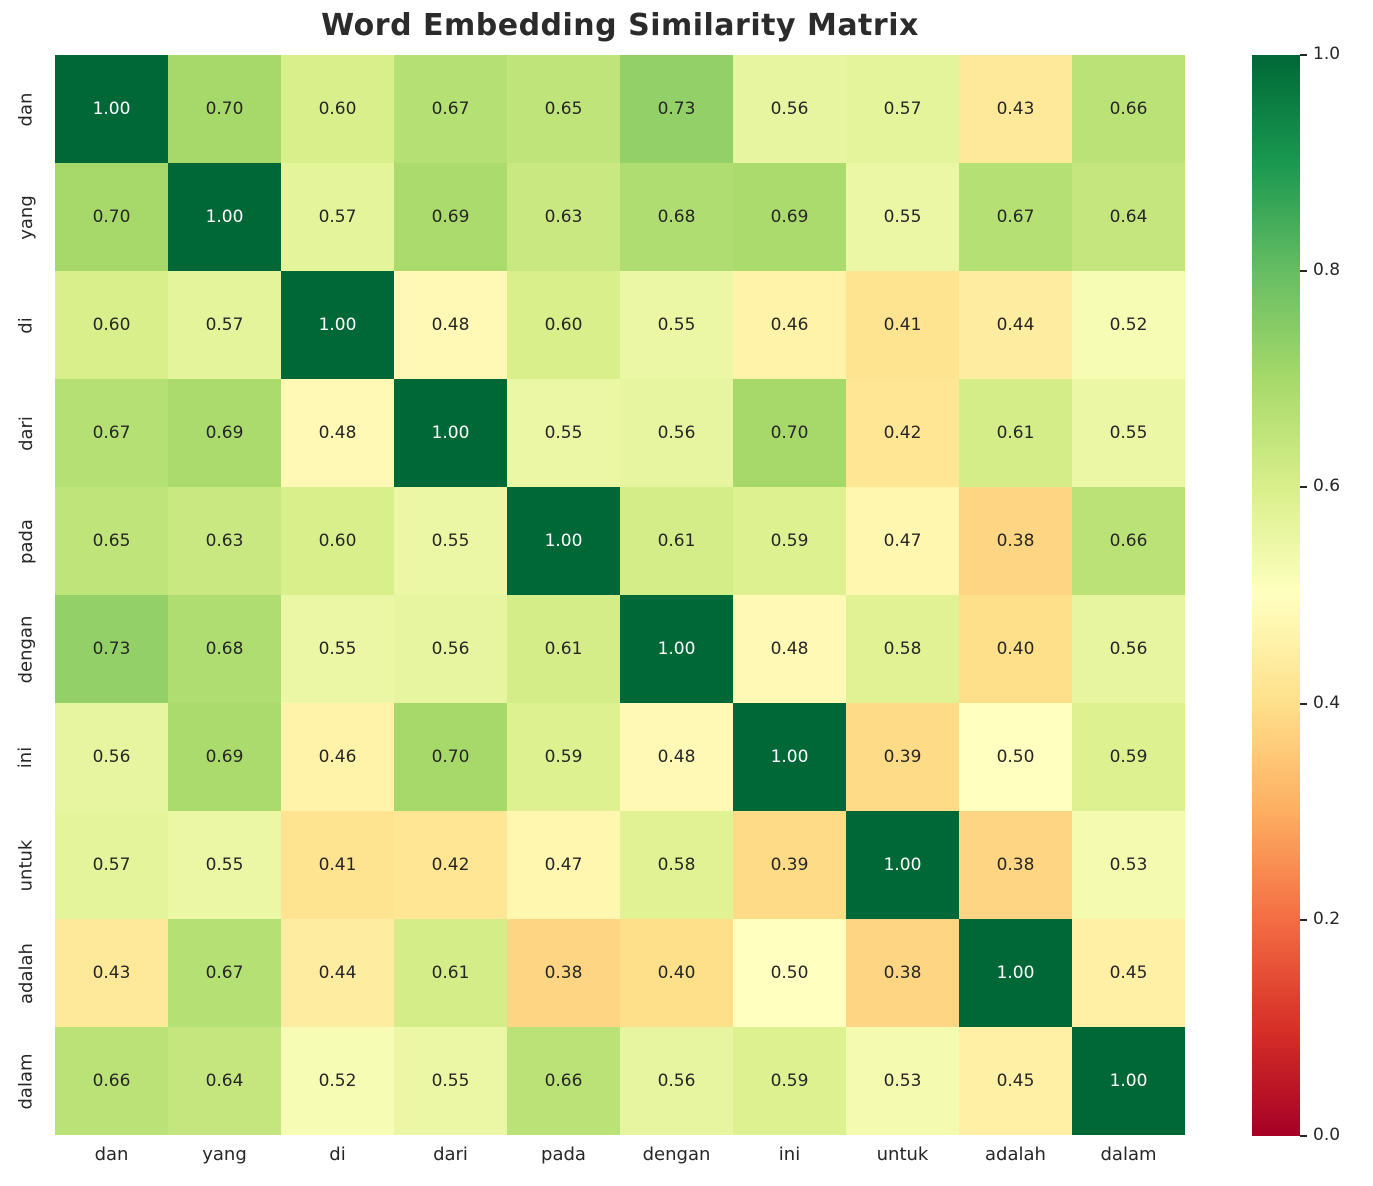 Image resolution: width=1373 pixels, height=1186 pixels. I want to click on heatmap-cell: 0.47, so click(902, 541).